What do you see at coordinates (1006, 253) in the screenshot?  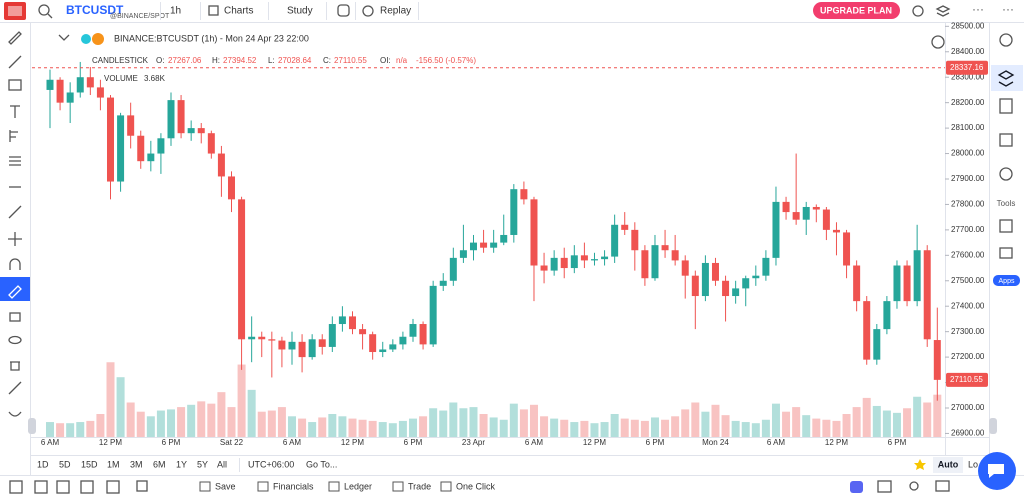 I see `alerts-button` at bounding box center [1006, 253].